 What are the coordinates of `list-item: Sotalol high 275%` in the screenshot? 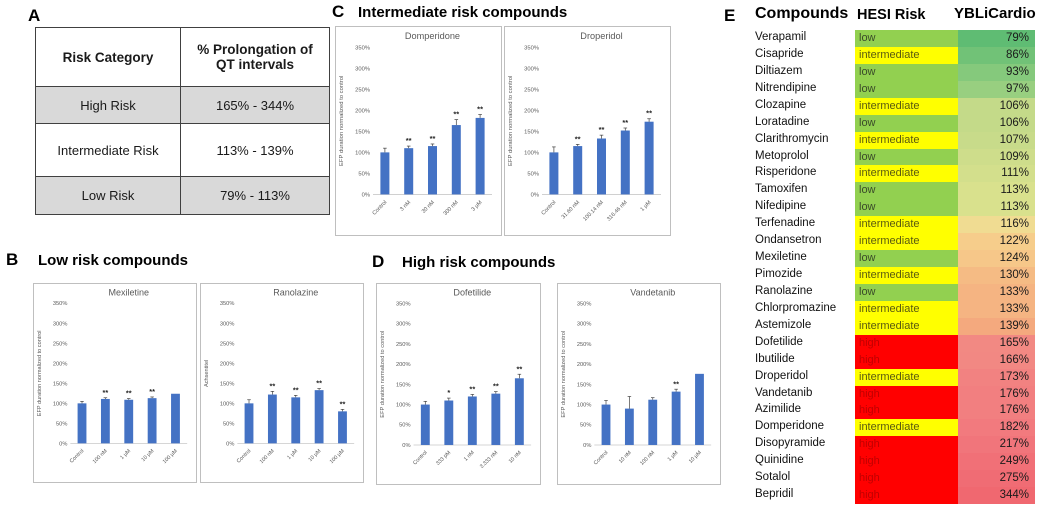 It's located at (880, 479).